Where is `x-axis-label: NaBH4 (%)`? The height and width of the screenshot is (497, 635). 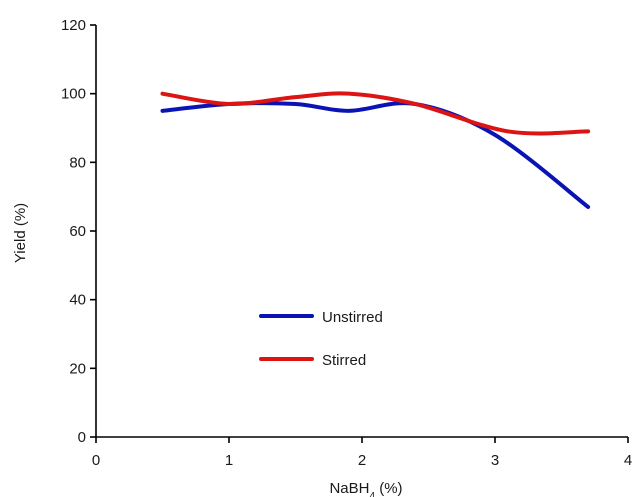
x-axis-label: NaBH4 (%) is located at coordinates (365, 488).